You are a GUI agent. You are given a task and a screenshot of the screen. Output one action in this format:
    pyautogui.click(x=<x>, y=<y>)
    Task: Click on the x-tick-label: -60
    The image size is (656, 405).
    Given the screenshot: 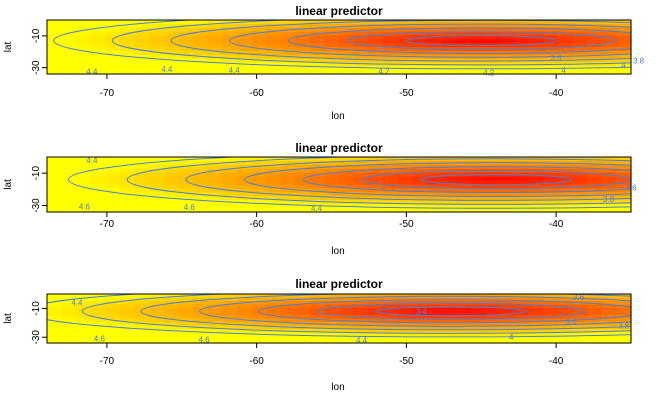 What is the action you would take?
    pyautogui.click(x=256, y=224)
    